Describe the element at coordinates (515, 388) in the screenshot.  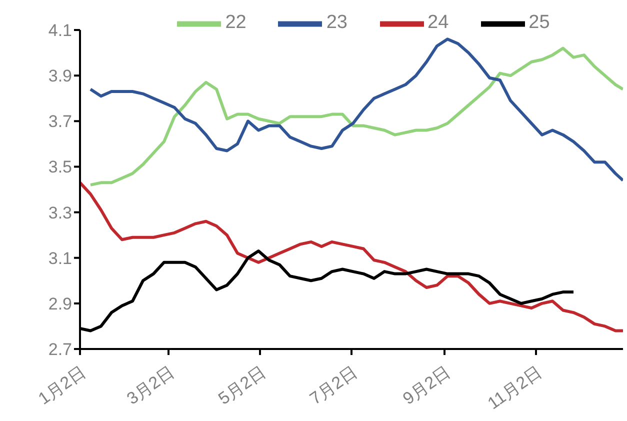
I see `x-tick-label: 11月2日` at that location.